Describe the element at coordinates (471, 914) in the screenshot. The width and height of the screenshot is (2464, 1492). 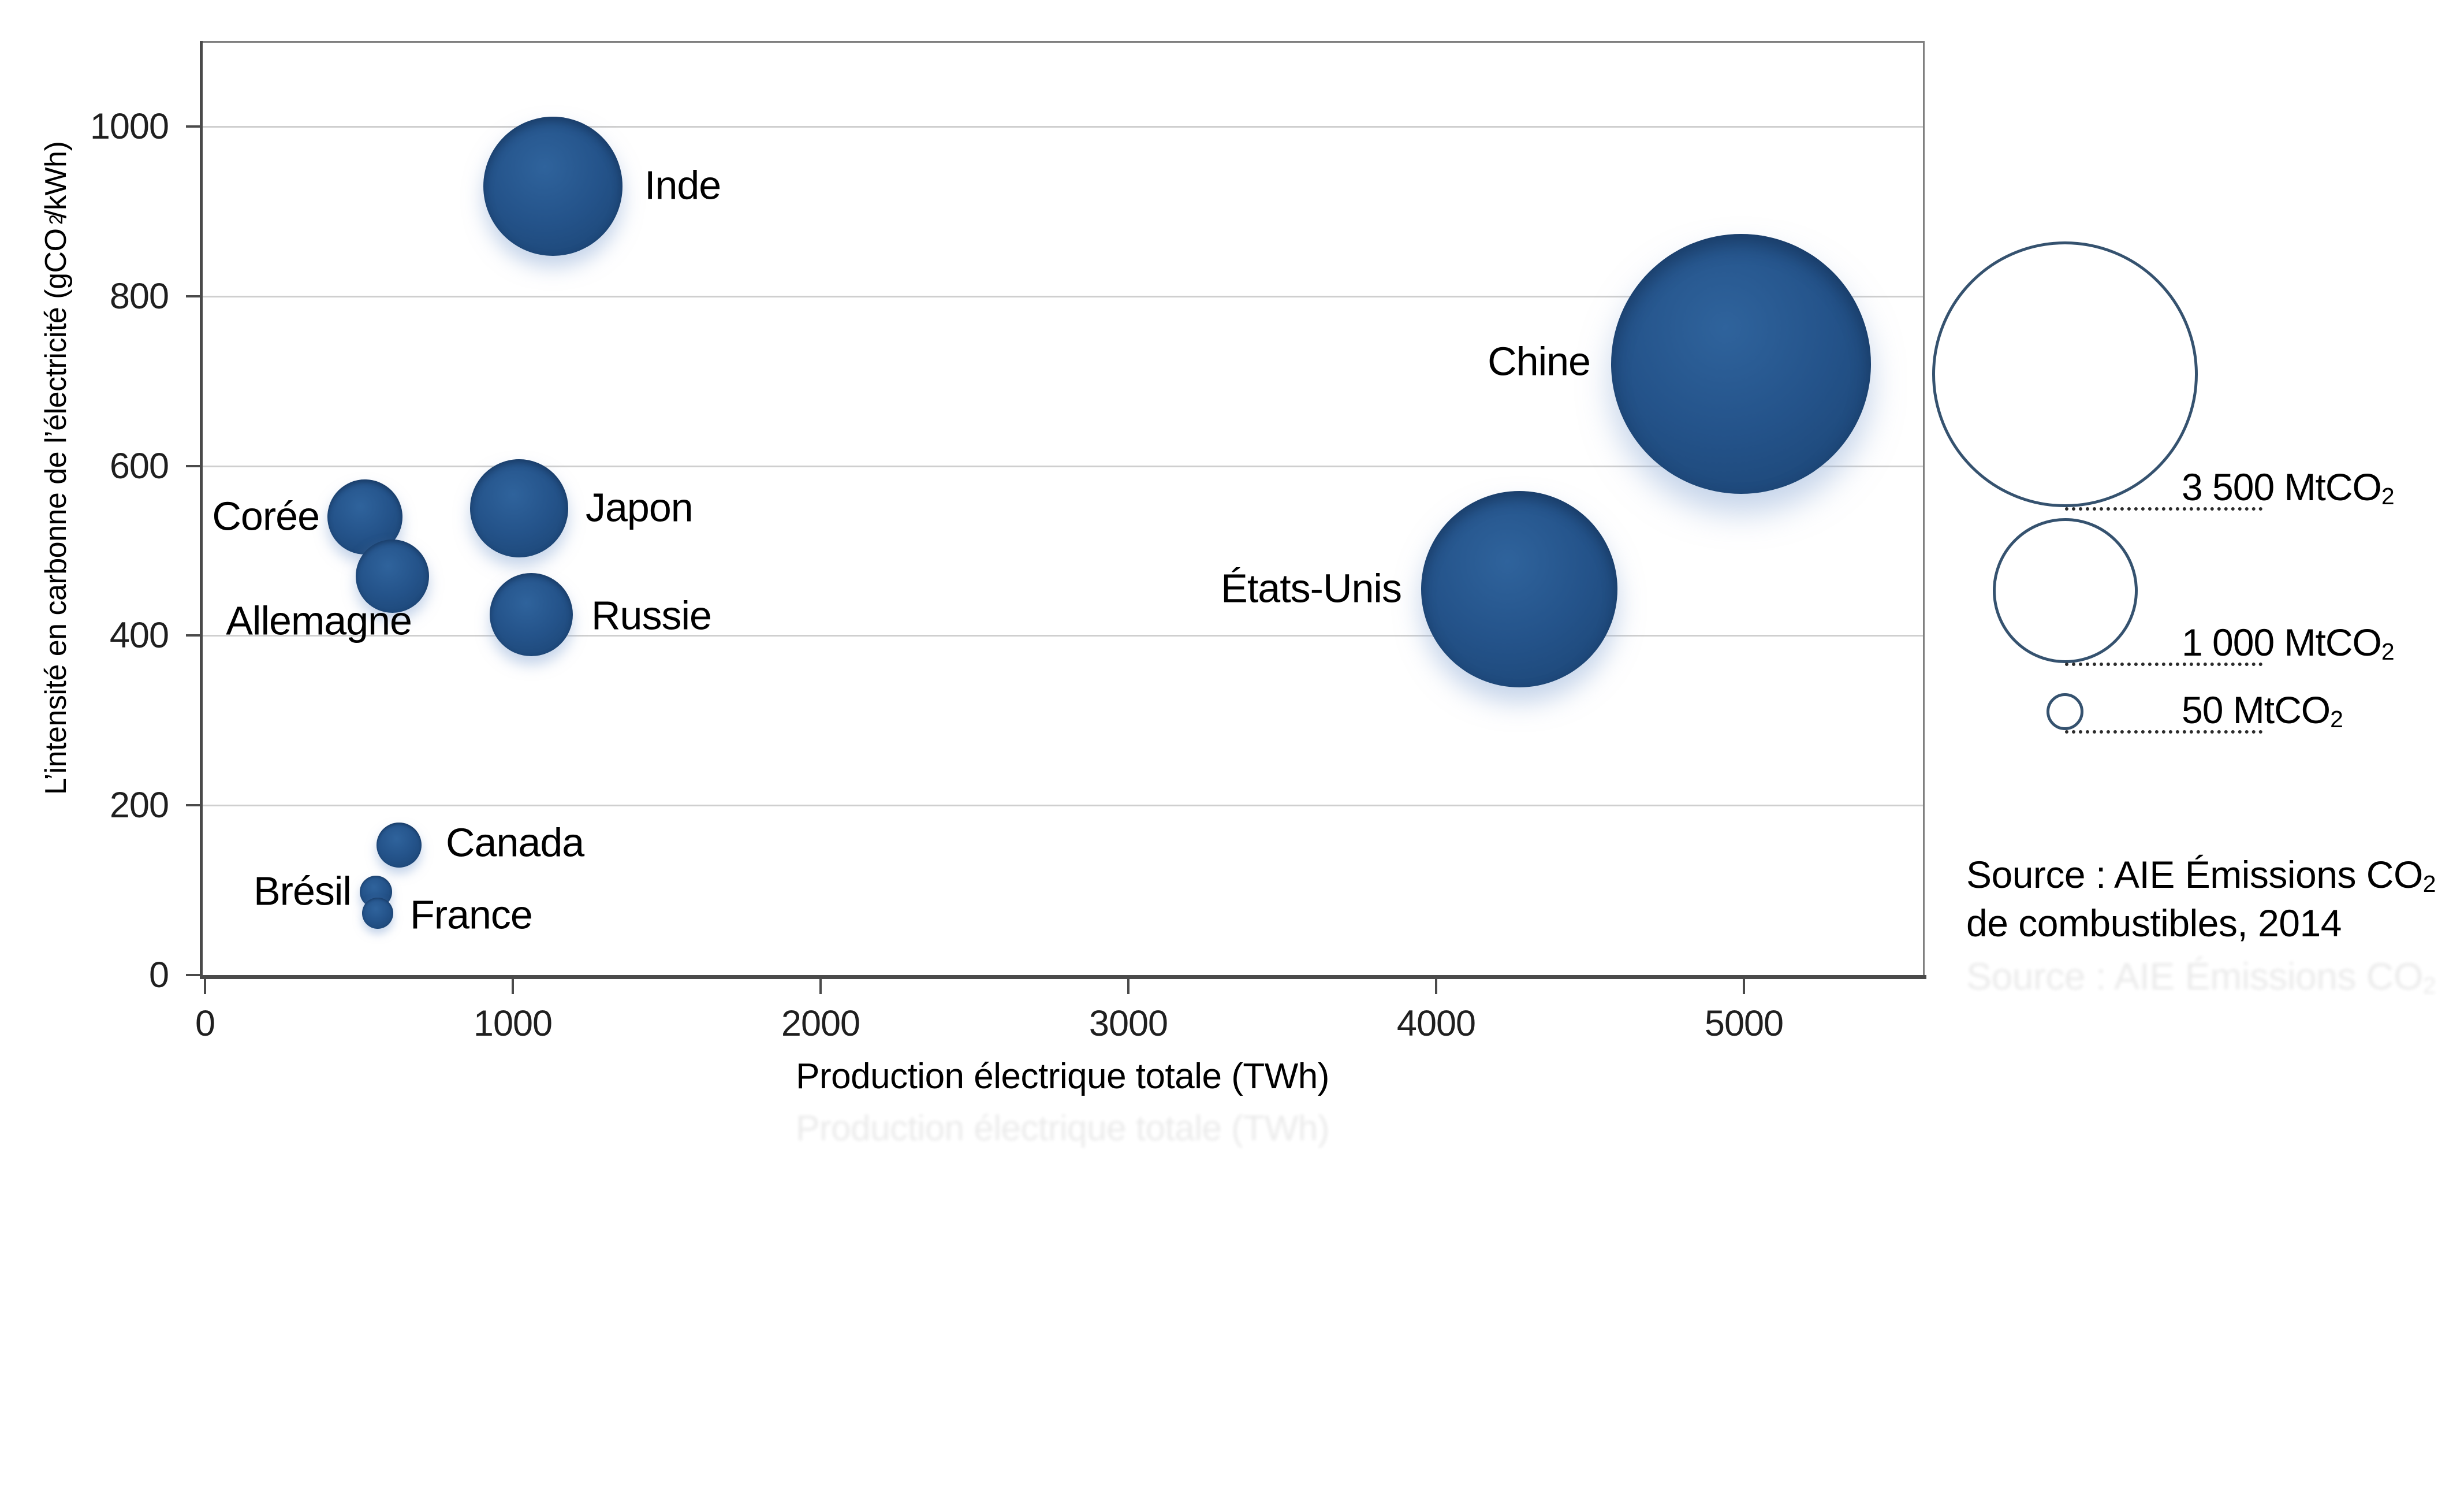
I see `country-label: France` at that location.